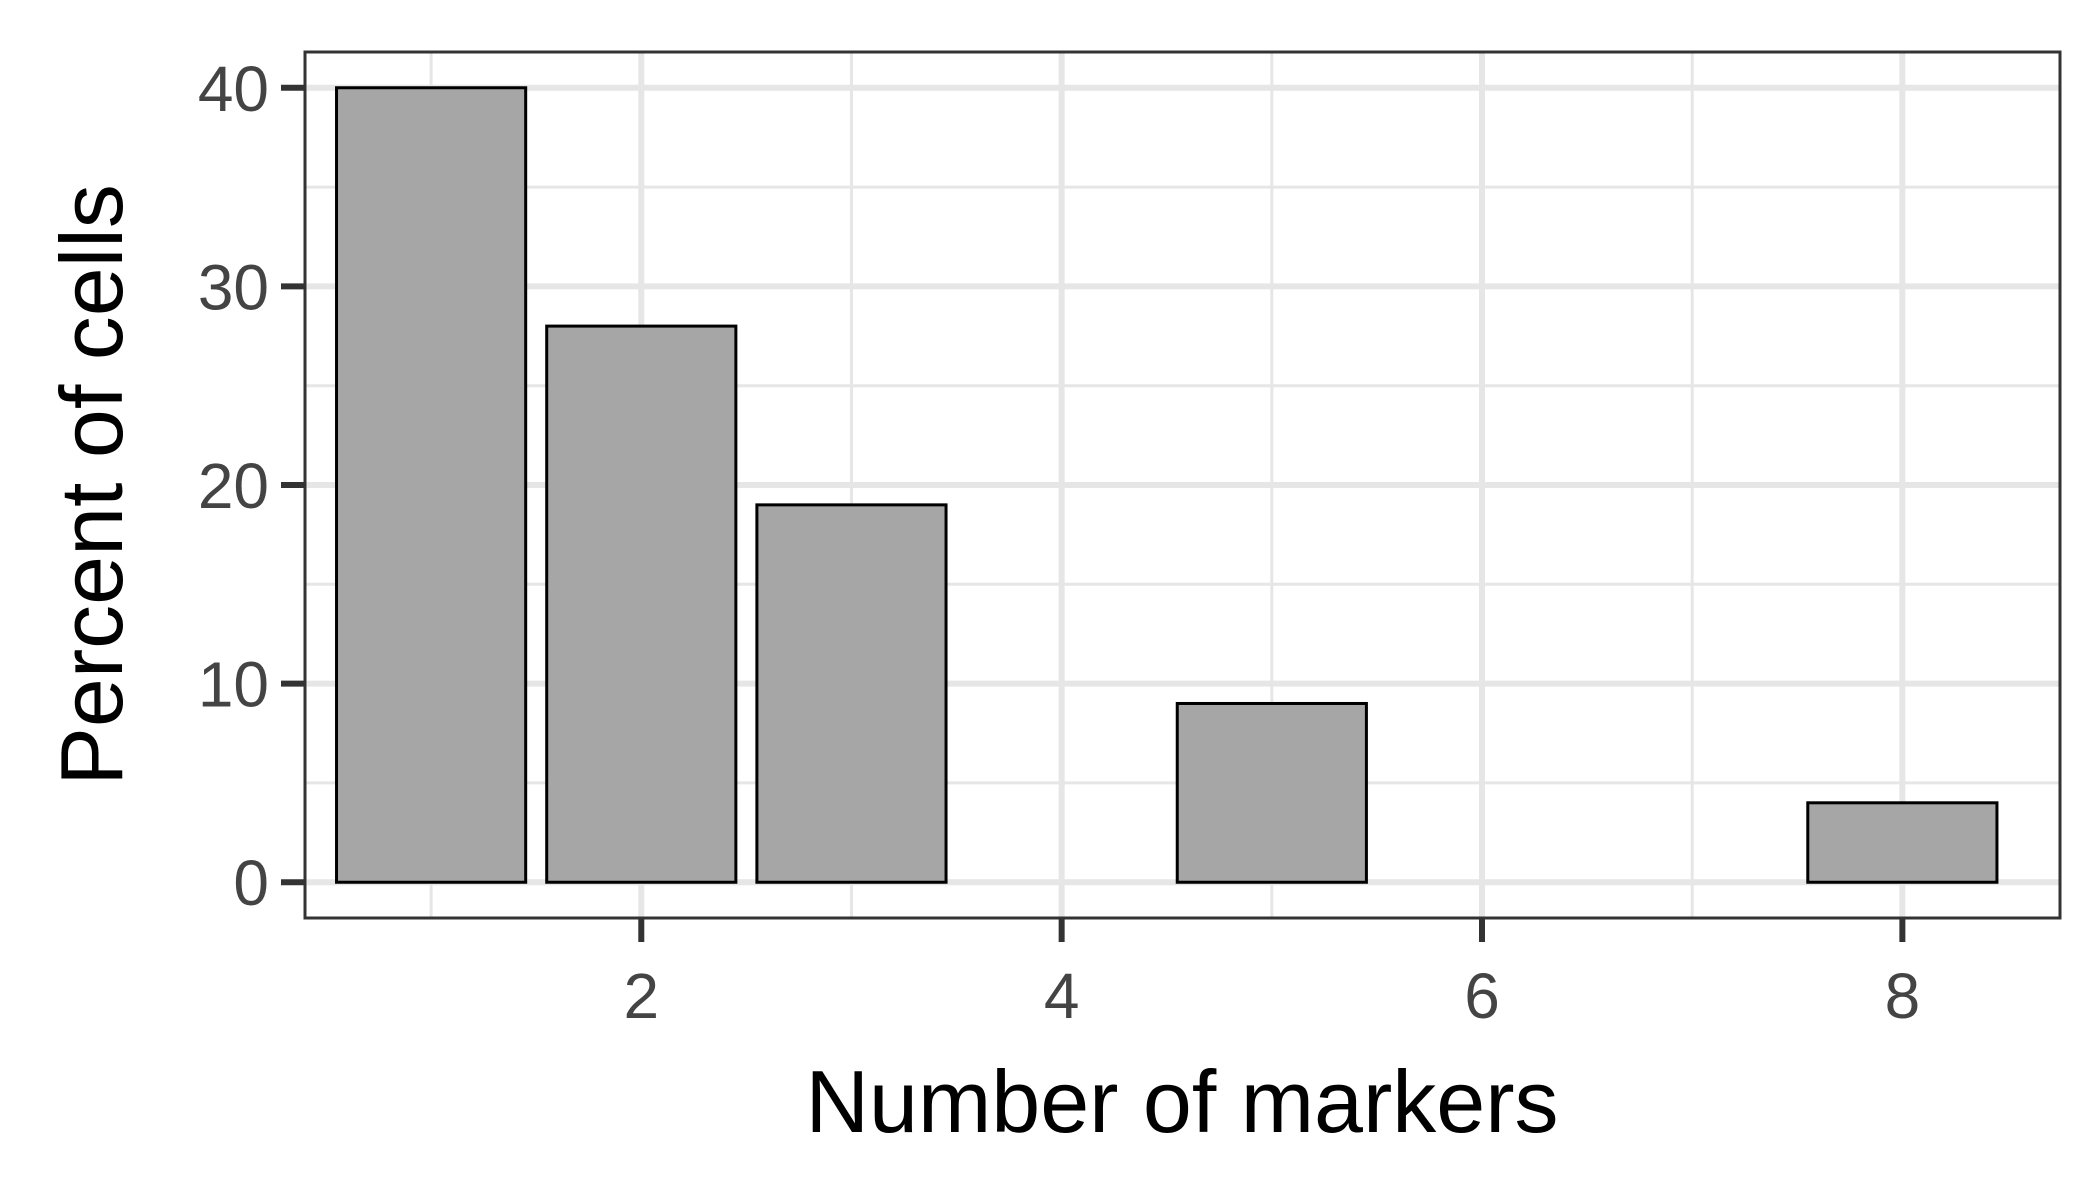  What do you see at coordinates (1482, 996) in the screenshot?
I see `x-tick-label: 6` at bounding box center [1482, 996].